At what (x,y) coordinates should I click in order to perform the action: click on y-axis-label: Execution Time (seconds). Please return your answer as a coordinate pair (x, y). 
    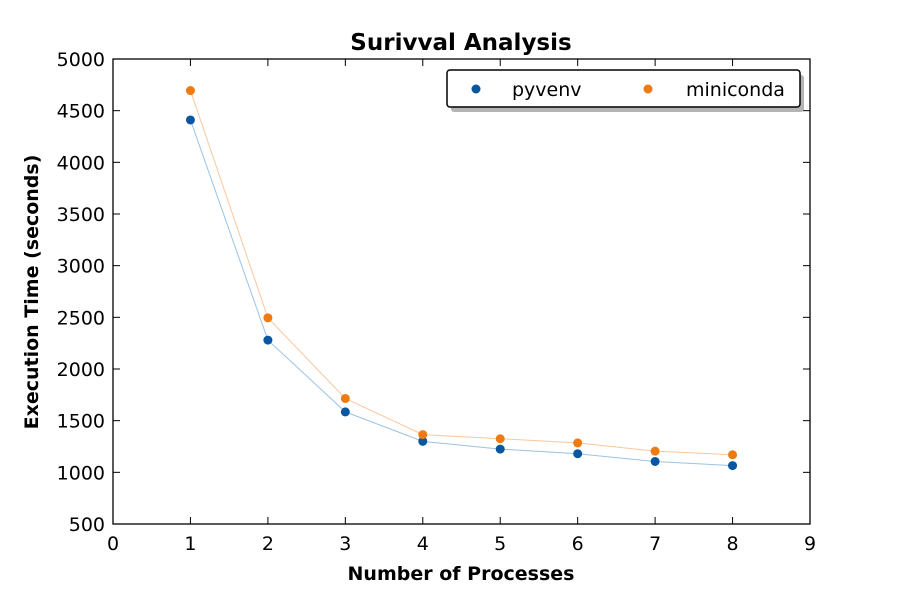
    Looking at the image, I should click on (32, 292).